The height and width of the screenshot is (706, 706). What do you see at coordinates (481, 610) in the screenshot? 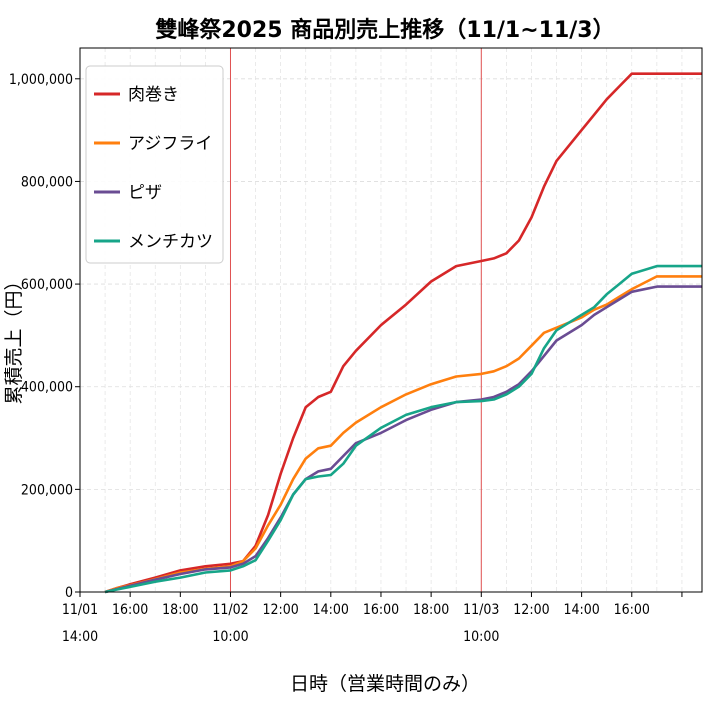
I see `x-tick-label: 11/03` at bounding box center [481, 610].